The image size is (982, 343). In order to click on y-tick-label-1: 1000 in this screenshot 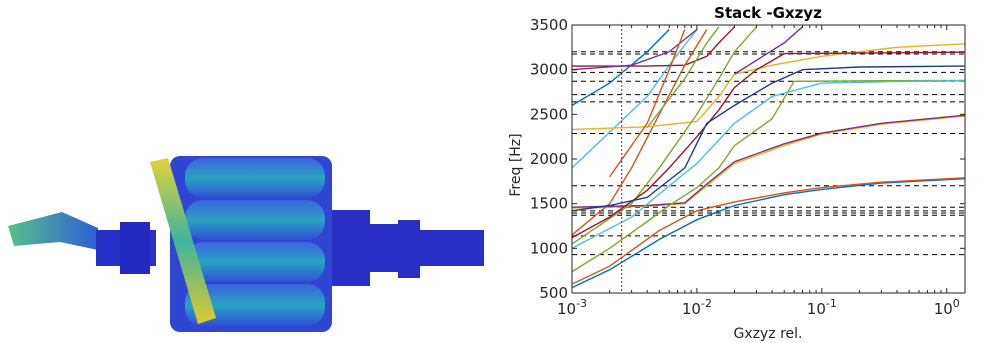, I will do `click(549, 248)`.